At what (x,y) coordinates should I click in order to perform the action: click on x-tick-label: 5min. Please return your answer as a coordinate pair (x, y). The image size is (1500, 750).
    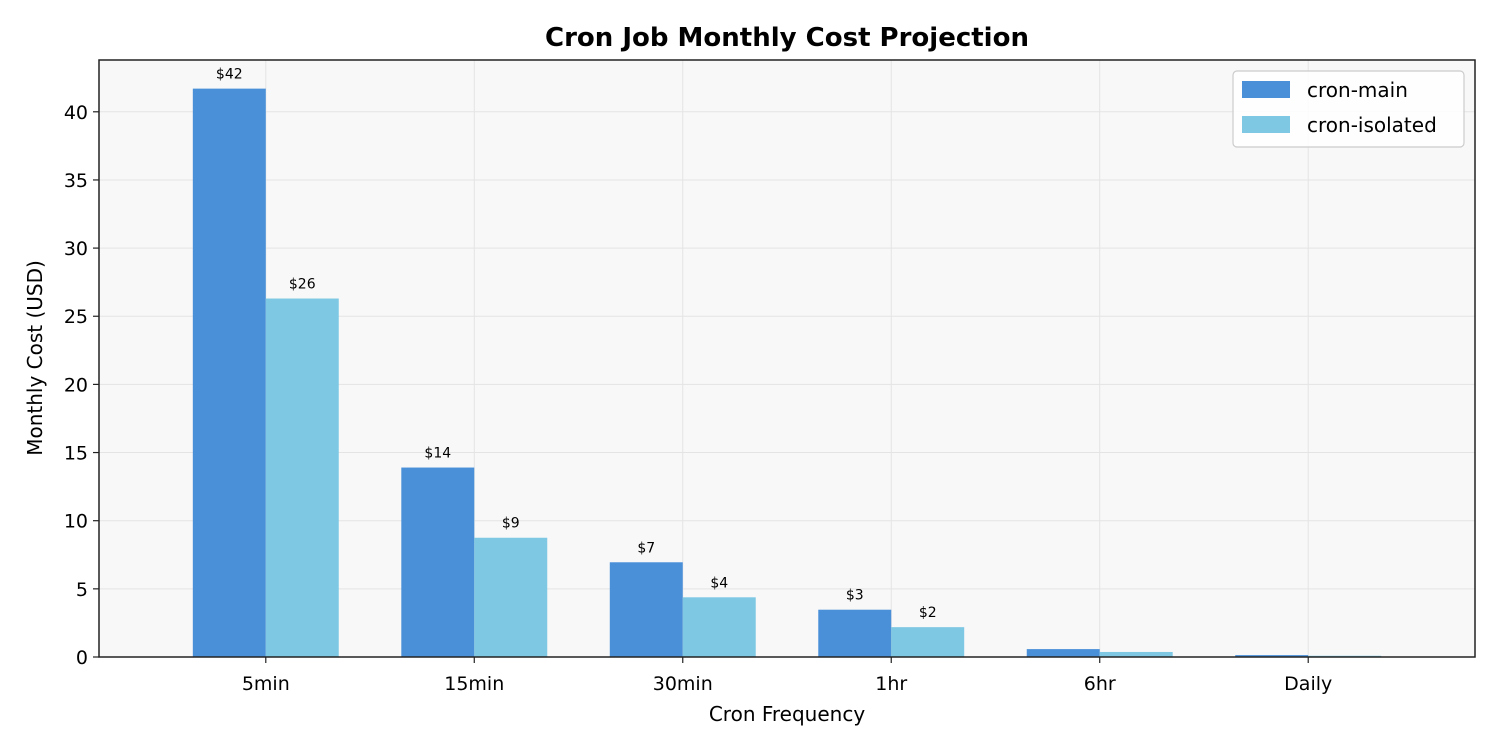
    Looking at the image, I should click on (266, 684).